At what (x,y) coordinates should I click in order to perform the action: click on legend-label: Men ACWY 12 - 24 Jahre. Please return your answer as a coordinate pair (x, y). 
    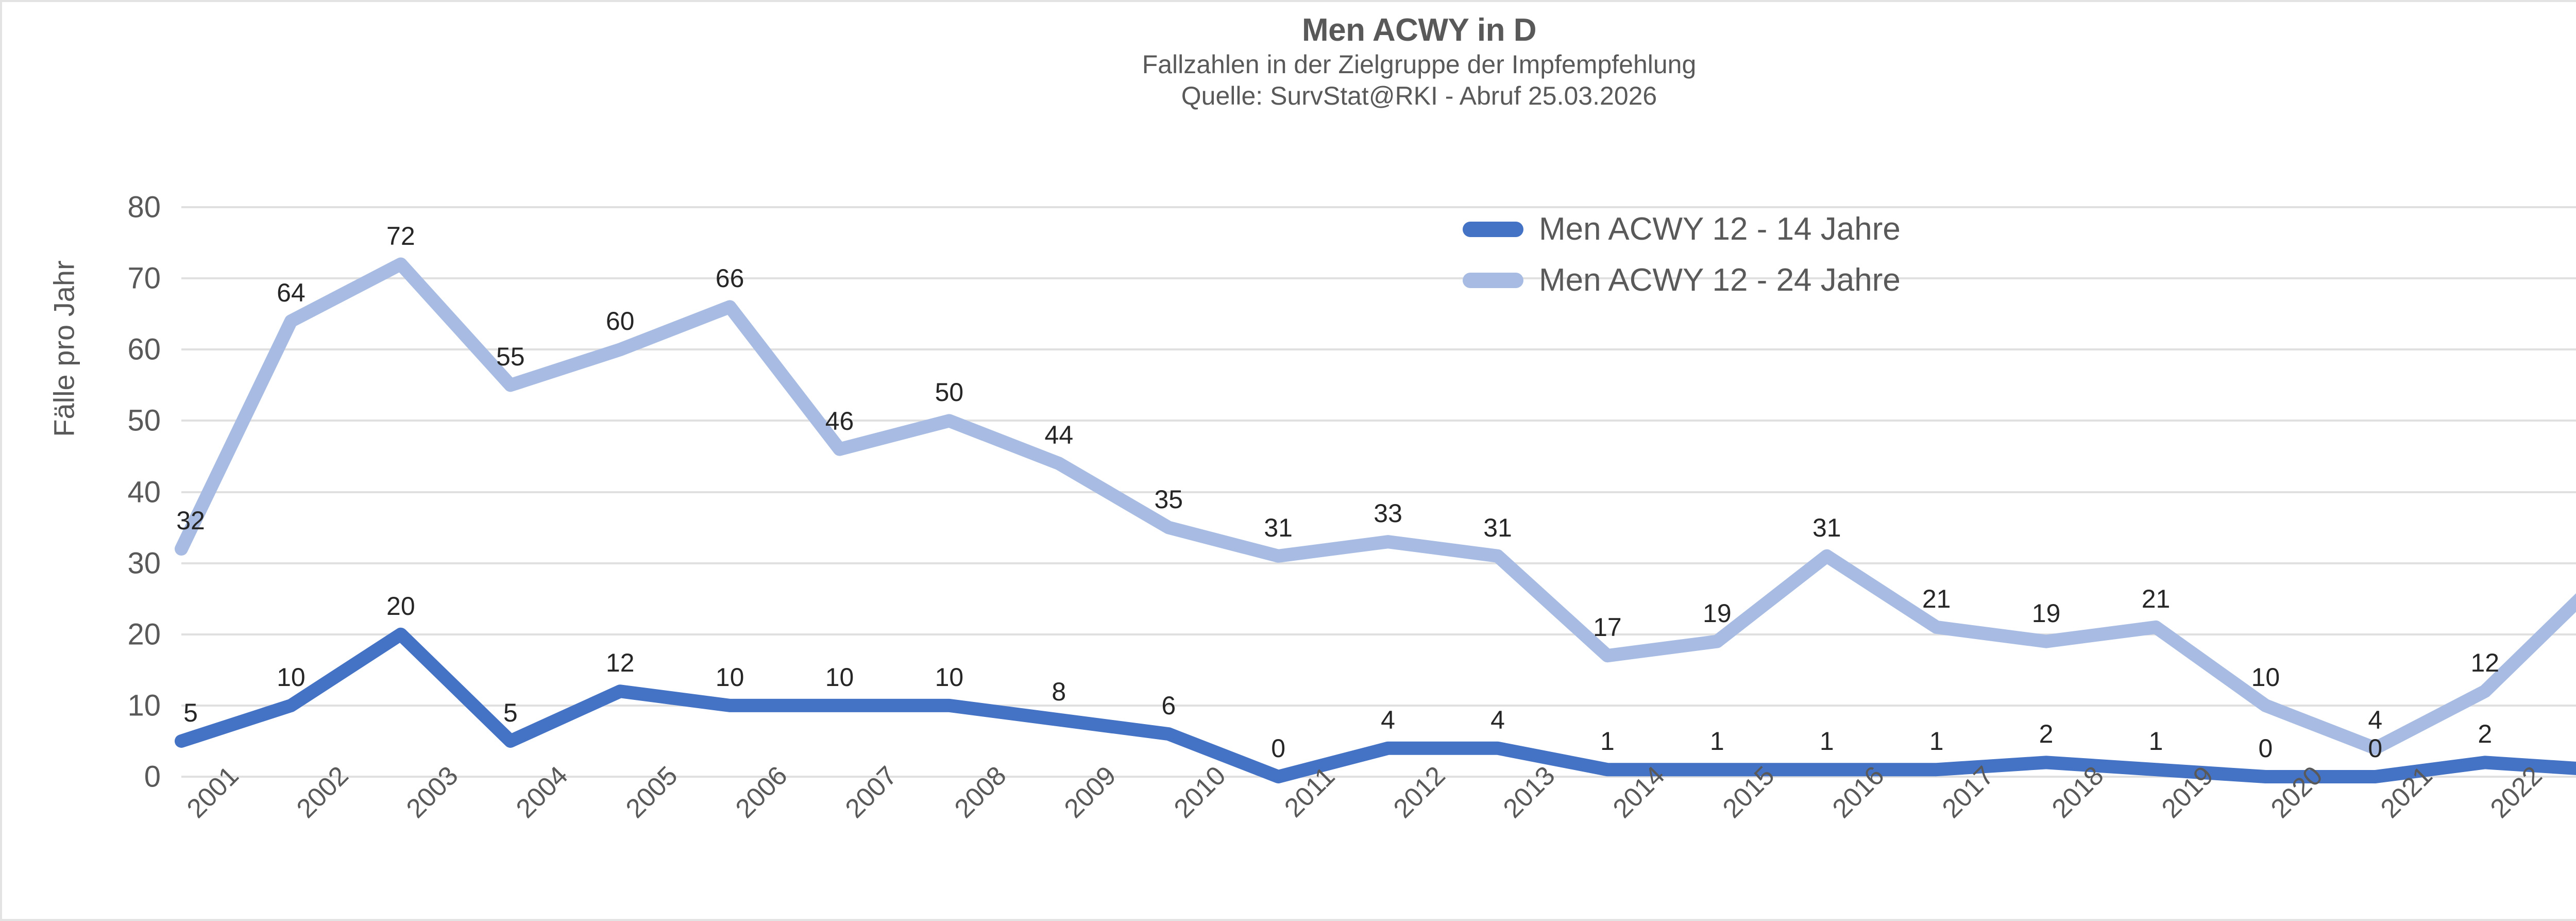
    Looking at the image, I should click on (1720, 280).